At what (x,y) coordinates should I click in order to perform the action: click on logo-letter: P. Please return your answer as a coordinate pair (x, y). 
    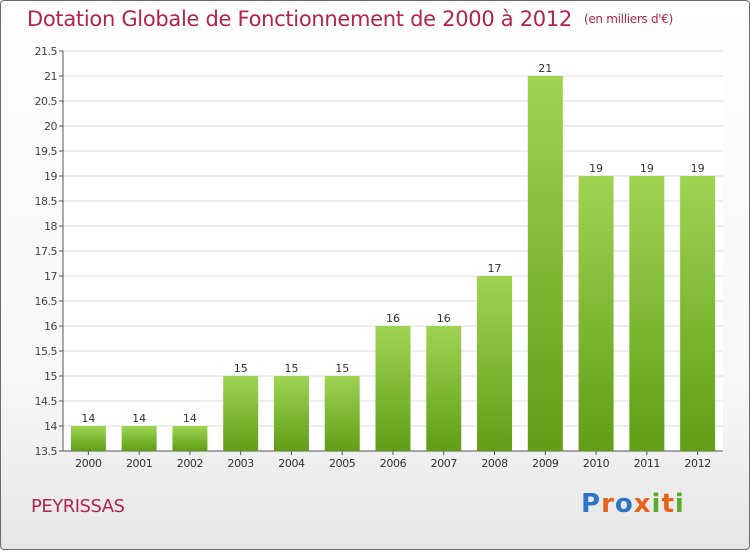
    Looking at the image, I should click on (591, 504).